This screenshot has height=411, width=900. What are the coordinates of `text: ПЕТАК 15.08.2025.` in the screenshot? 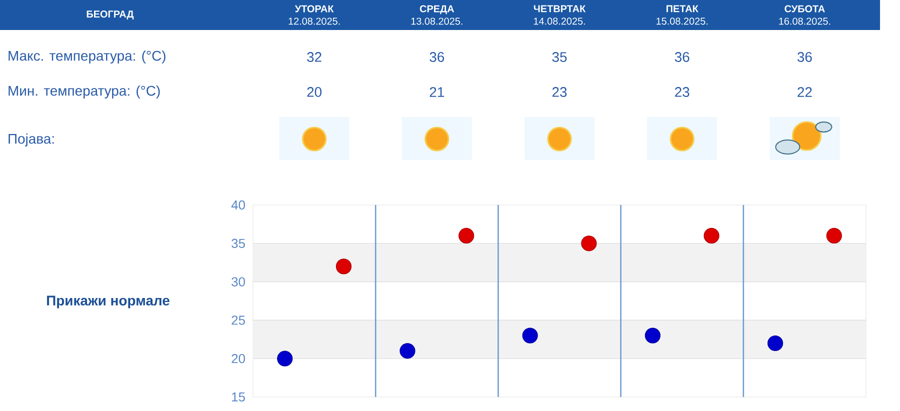 It's located at (682, 15).